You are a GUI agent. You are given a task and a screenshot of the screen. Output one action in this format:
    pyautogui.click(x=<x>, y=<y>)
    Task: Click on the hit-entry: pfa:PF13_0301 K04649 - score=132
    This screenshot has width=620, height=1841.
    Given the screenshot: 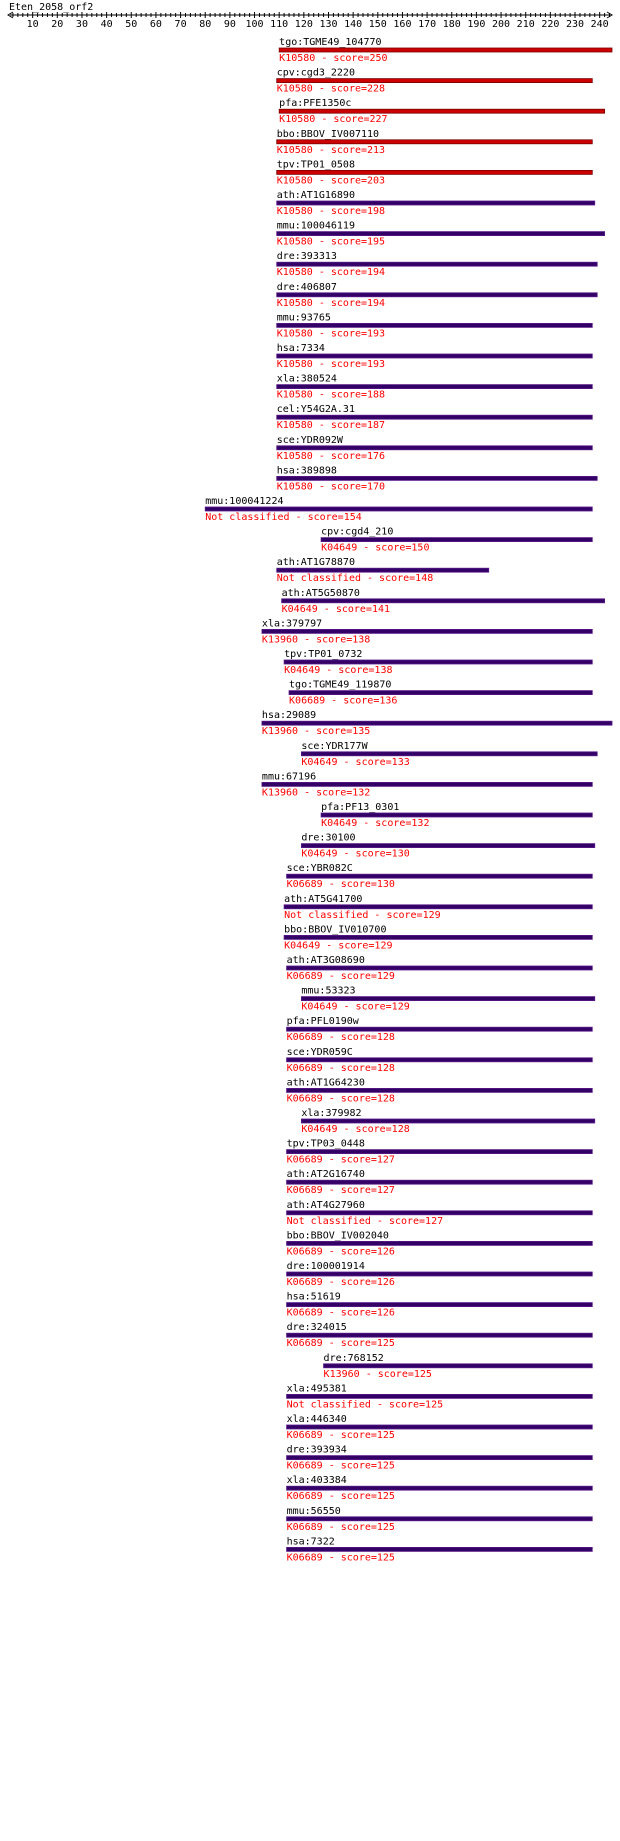 What is the action you would take?
    pyautogui.click(x=456, y=815)
    